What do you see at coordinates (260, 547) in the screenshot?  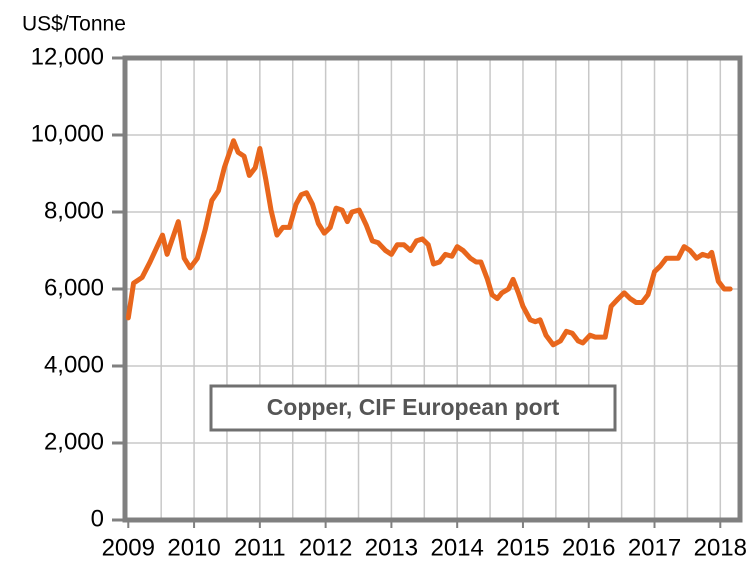 I see `x-tick-label: 2011` at bounding box center [260, 547].